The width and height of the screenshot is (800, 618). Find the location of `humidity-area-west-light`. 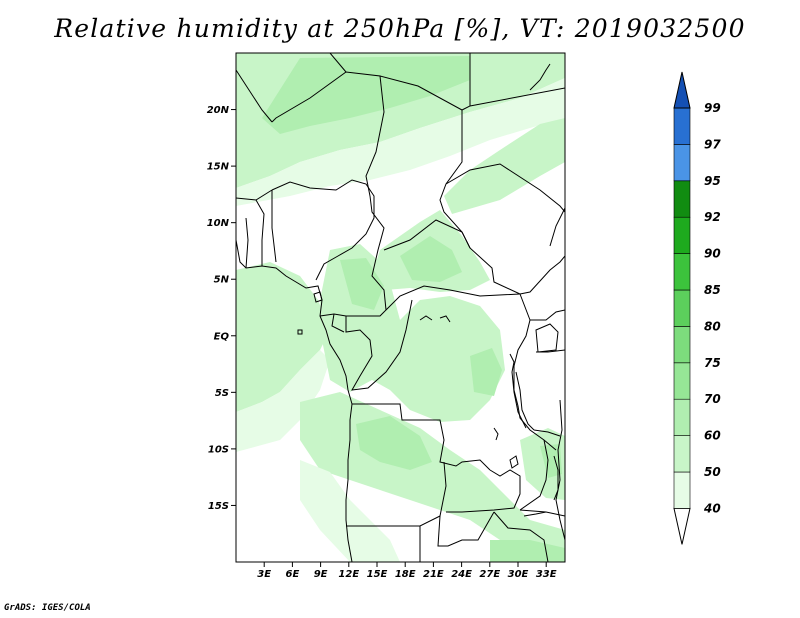

humidity-area-west-light is located at coordinates (283, 401).